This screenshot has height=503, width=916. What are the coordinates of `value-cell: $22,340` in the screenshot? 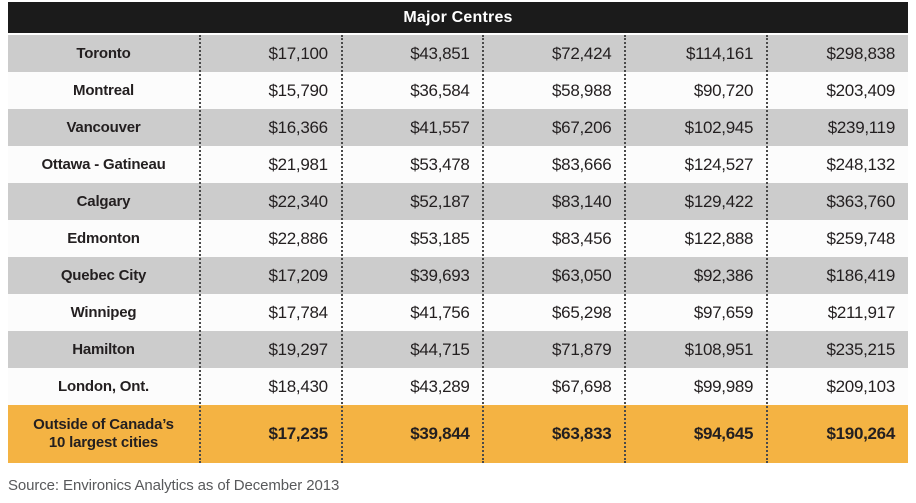 It's located at (298, 201).